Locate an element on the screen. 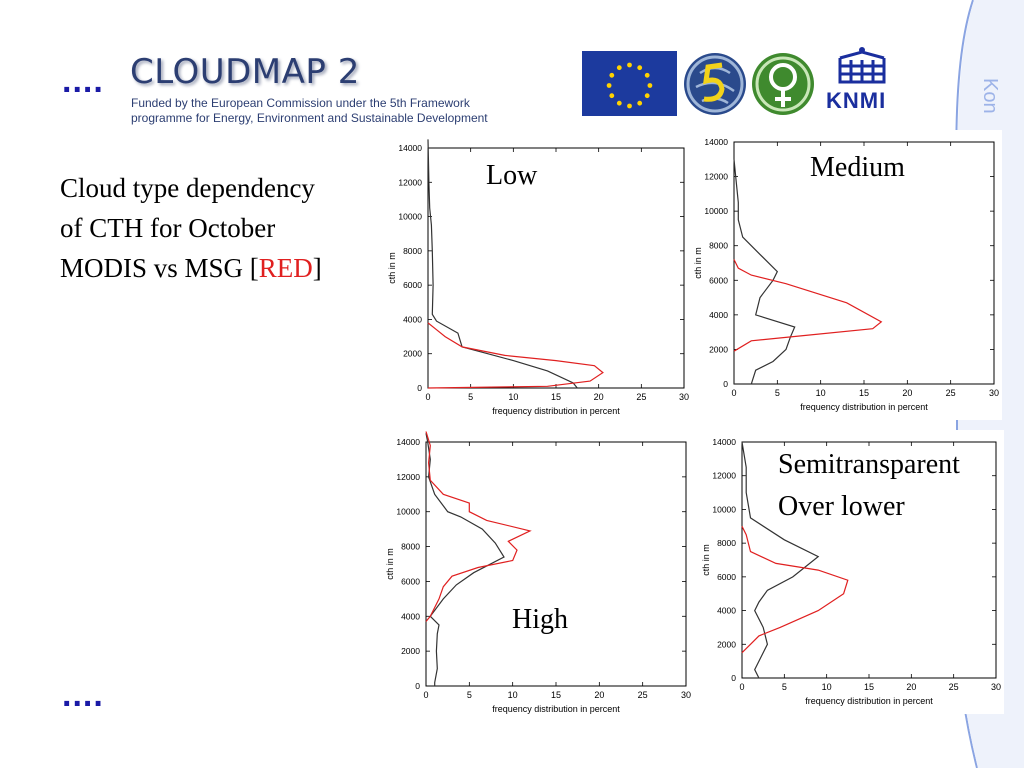  chart-semitransparent-title: Semitransparent Over lower is located at coordinates (869, 485).